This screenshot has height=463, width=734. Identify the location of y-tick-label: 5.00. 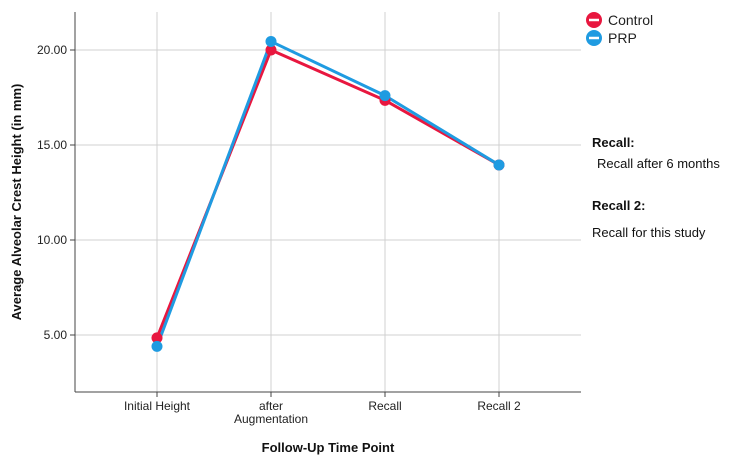
(56, 335).